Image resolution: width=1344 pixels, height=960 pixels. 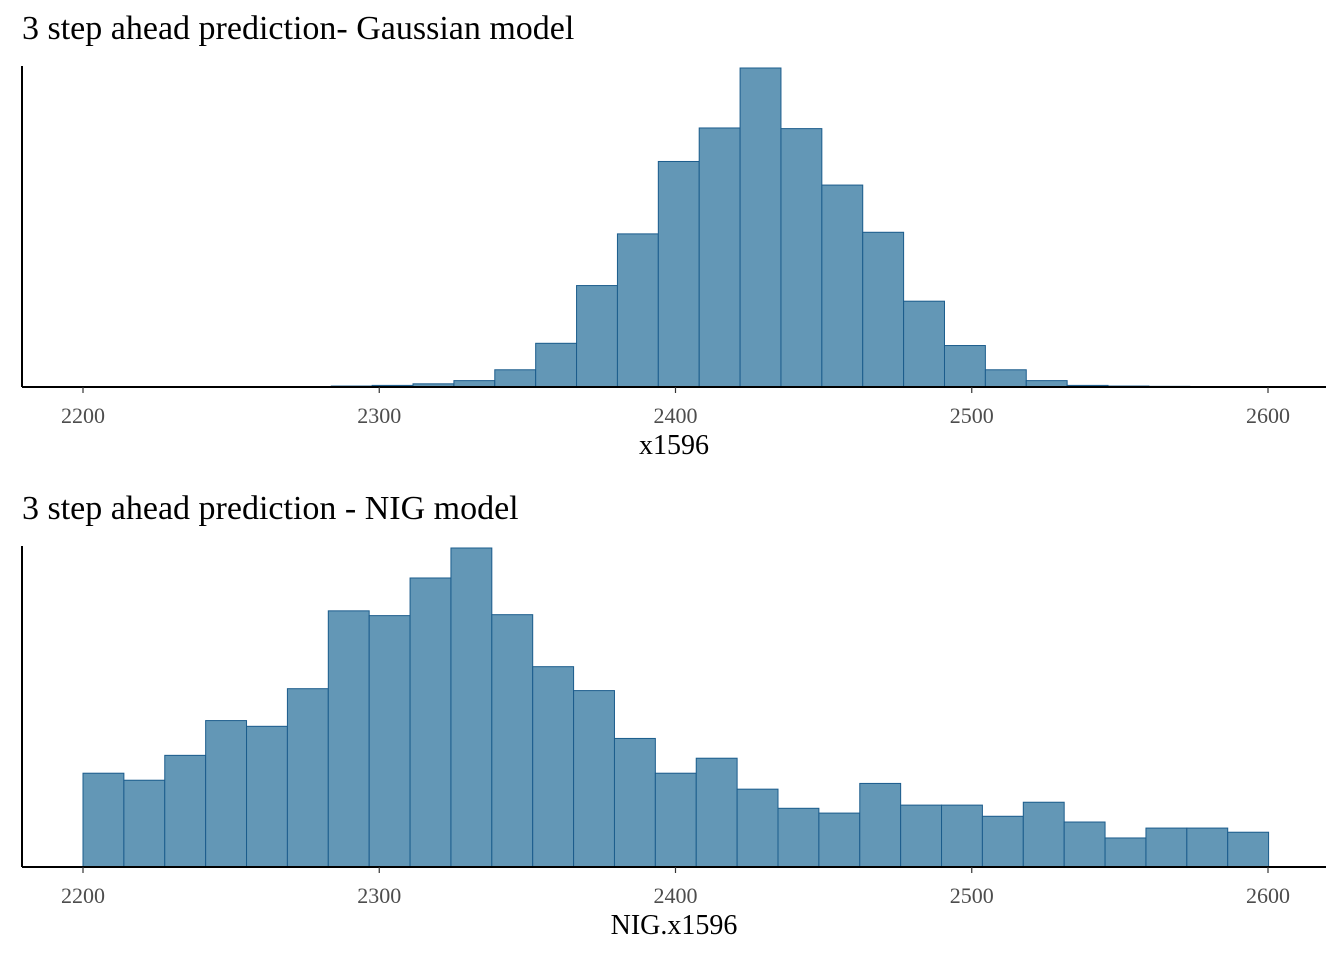 What do you see at coordinates (270, 508) in the screenshot?
I see `chart-title: 3 step ahead prediction - NIG model` at bounding box center [270, 508].